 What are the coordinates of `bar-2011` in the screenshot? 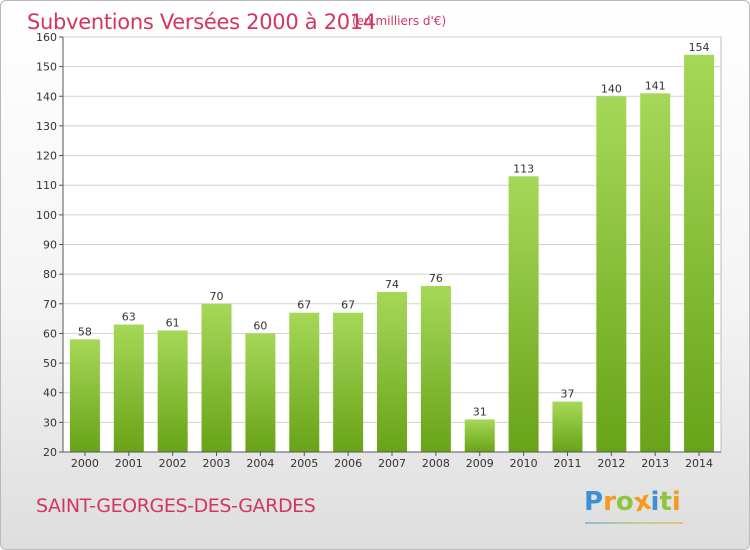 It's located at (567, 426).